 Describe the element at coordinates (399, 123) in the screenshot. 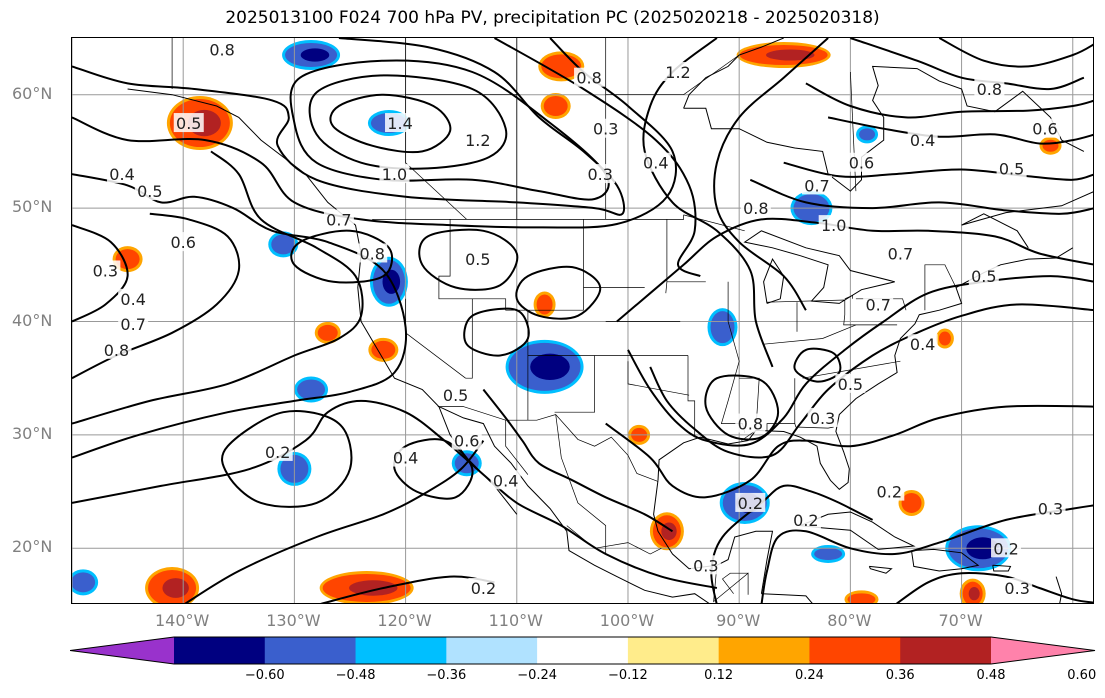

I see `contour-label-text: 1.4` at that location.